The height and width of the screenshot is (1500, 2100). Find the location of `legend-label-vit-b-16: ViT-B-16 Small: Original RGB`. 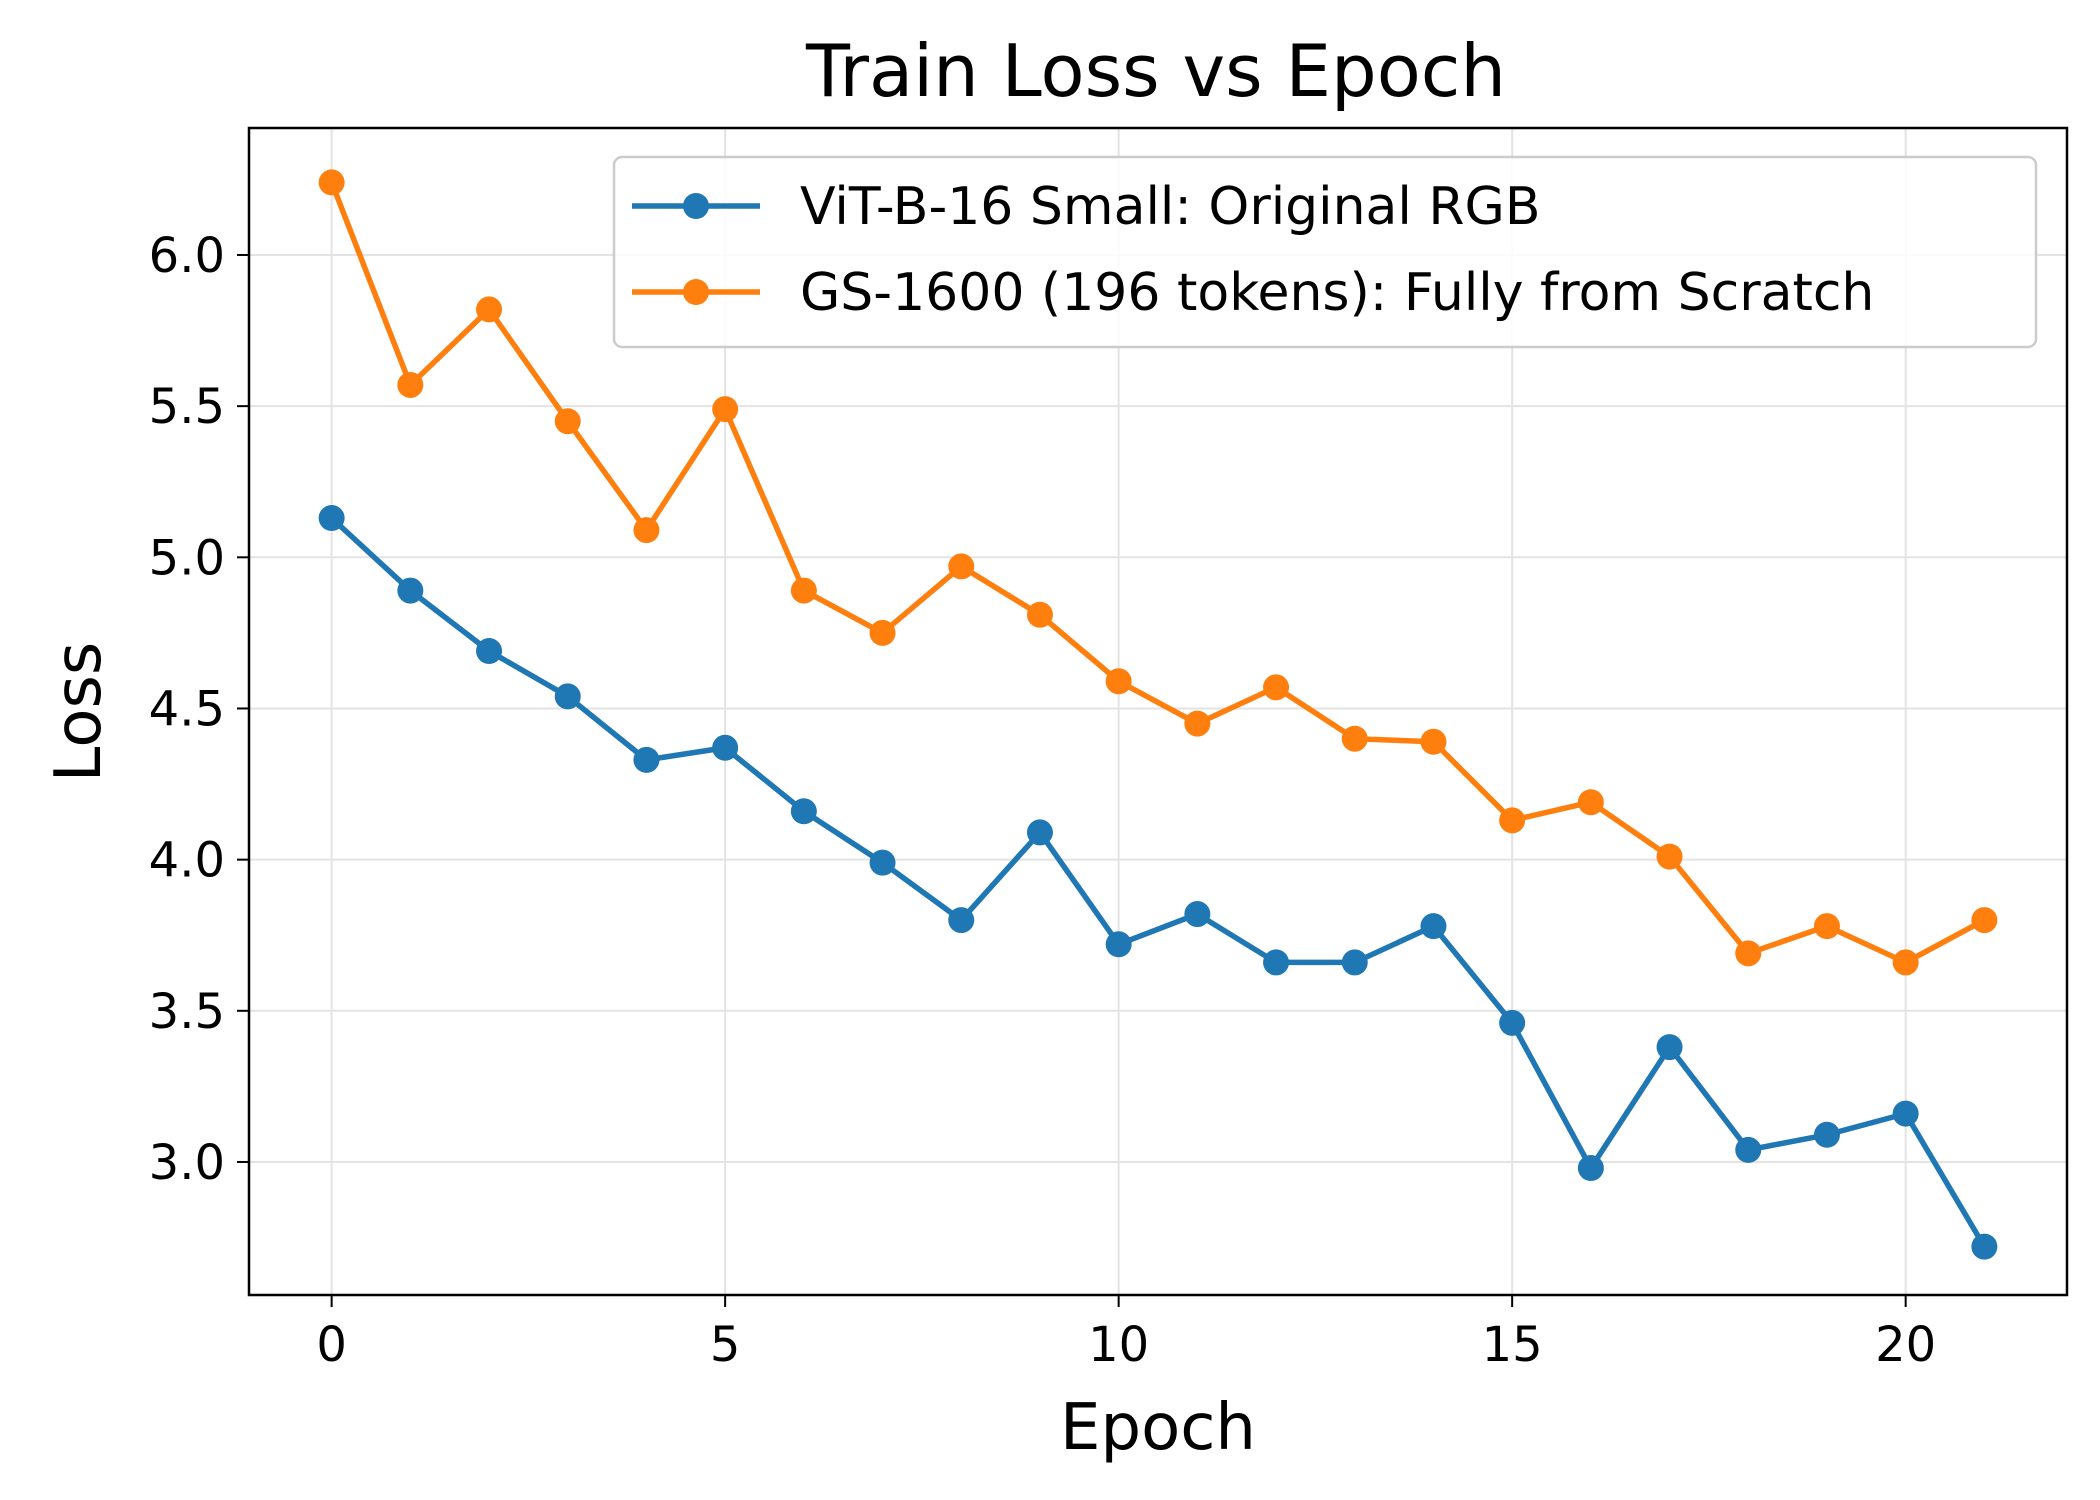

legend-label-vit-b-16: ViT-B-16 Small: Original RGB is located at coordinates (1170, 207).